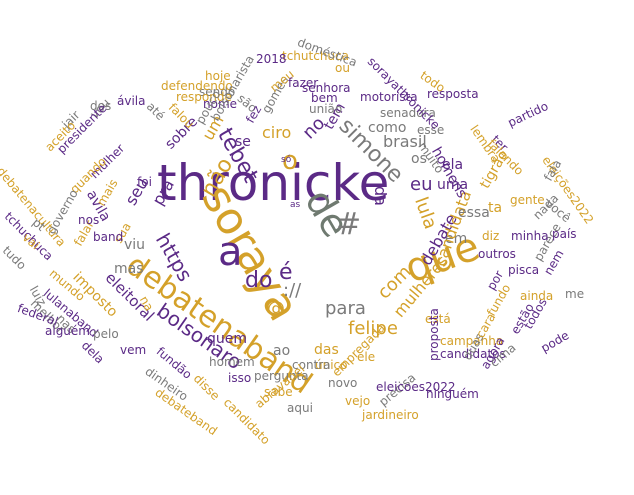 This screenshot has height=495, width=634. Describe the element at coordinates (431, 130) in the screenshot. I see `cloud-word: esse` at that location.